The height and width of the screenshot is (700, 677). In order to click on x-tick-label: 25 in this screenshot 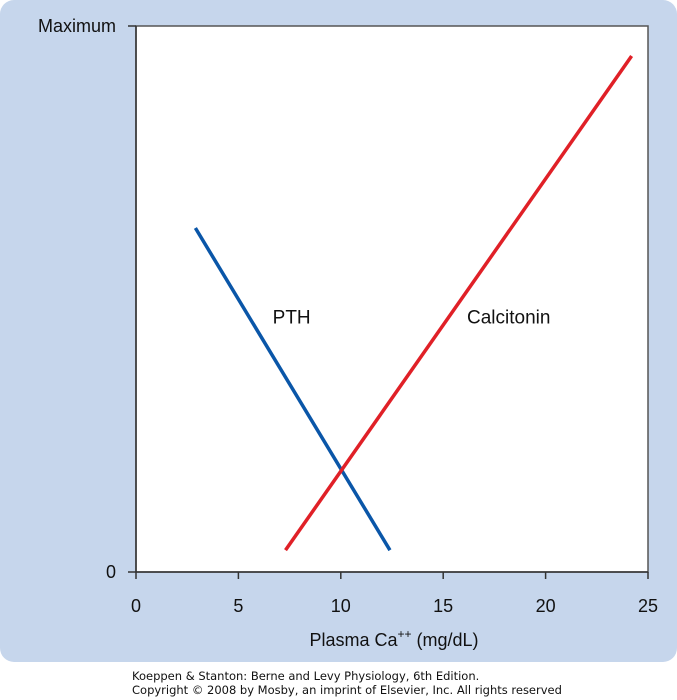, I will do `click(648, 606)`.